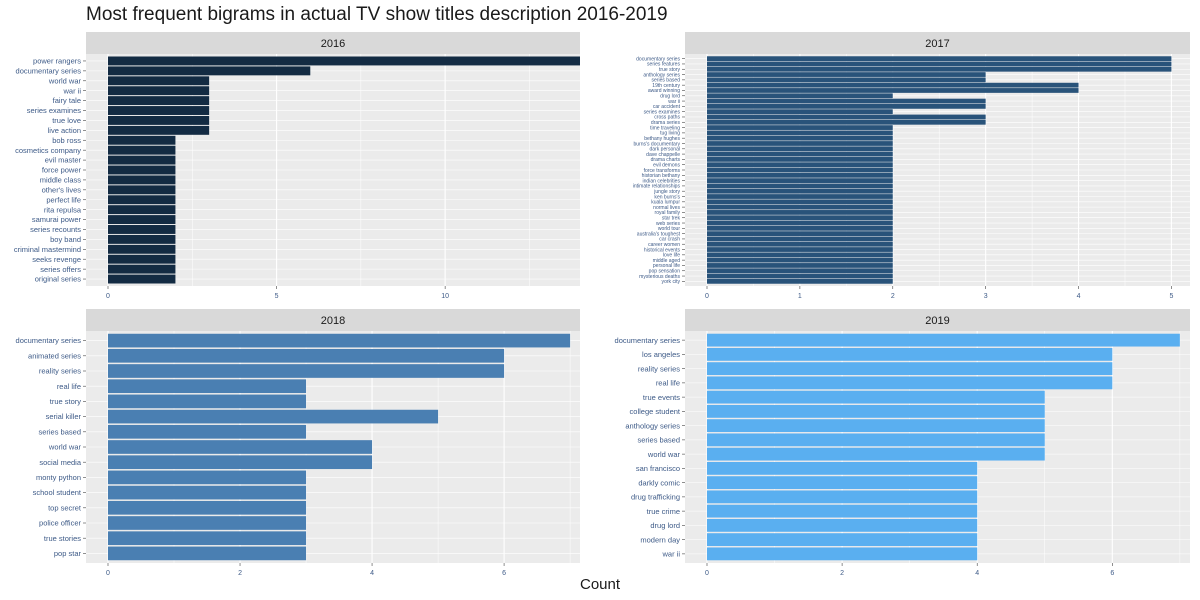  What do you see at coordinates (667, 261) in the screenshot?
I see `y-tick-label: middle aged` at bounding box center [667, 261].